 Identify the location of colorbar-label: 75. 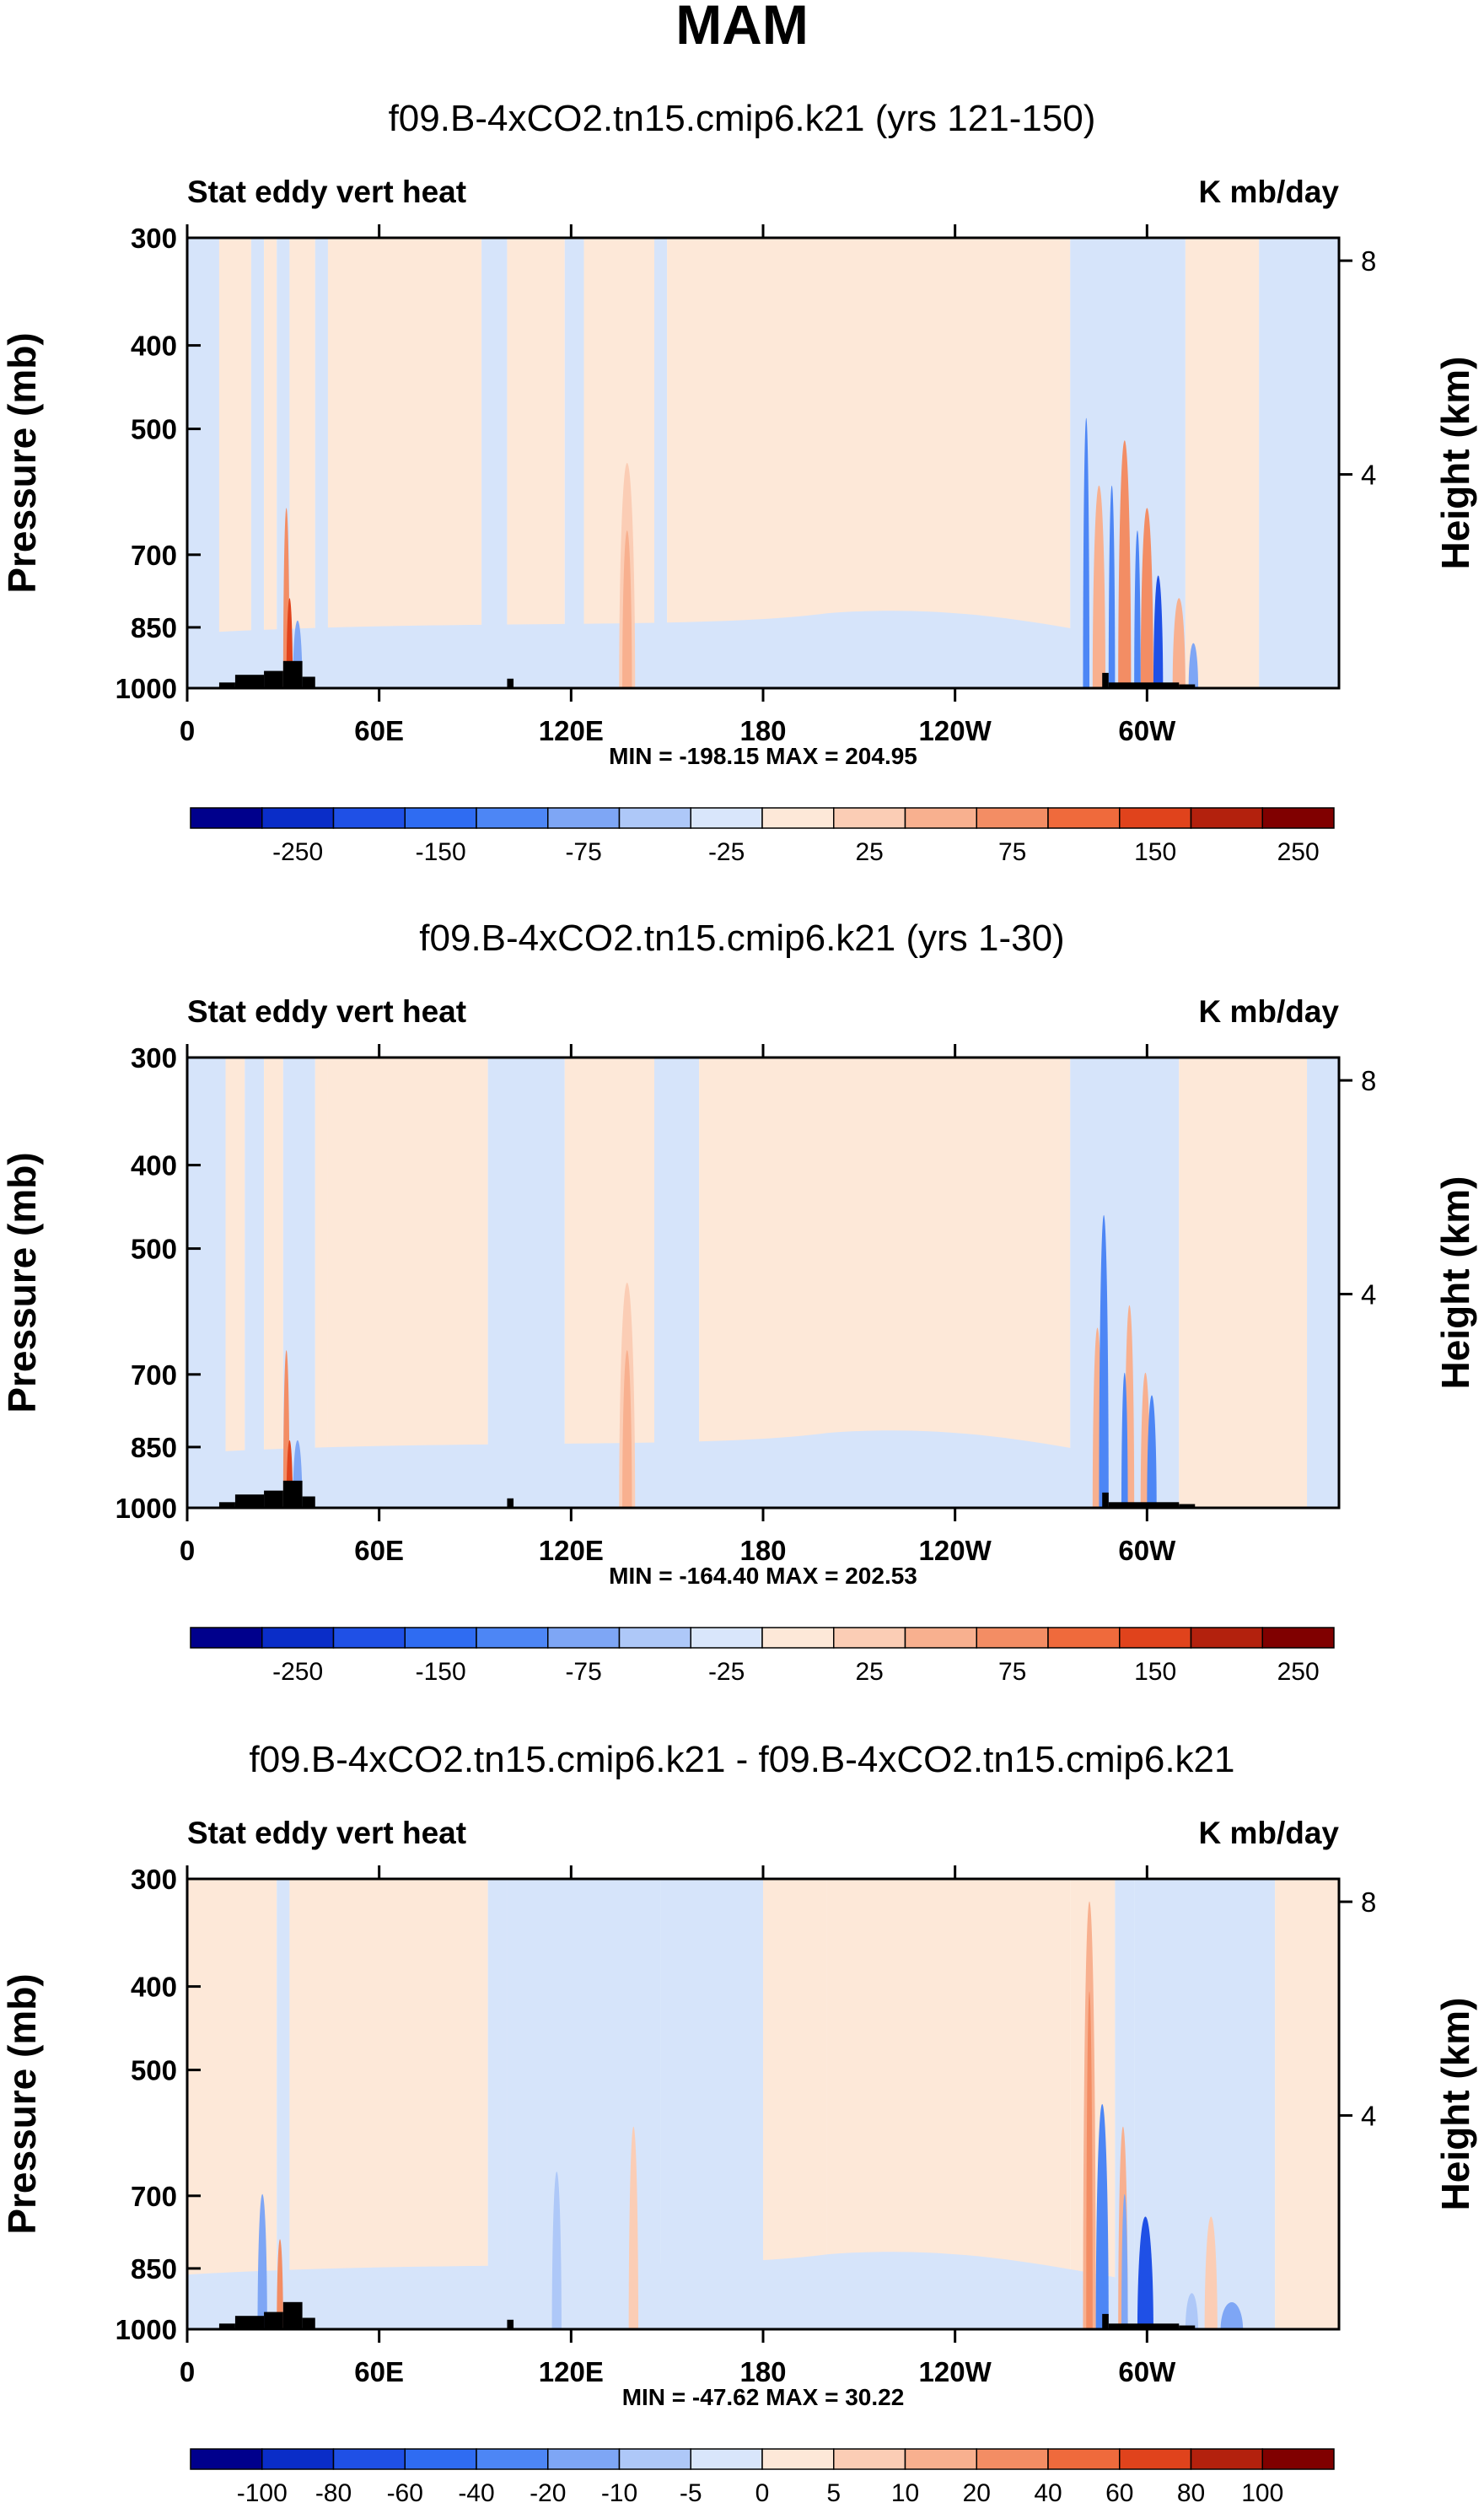
(1012, 852).